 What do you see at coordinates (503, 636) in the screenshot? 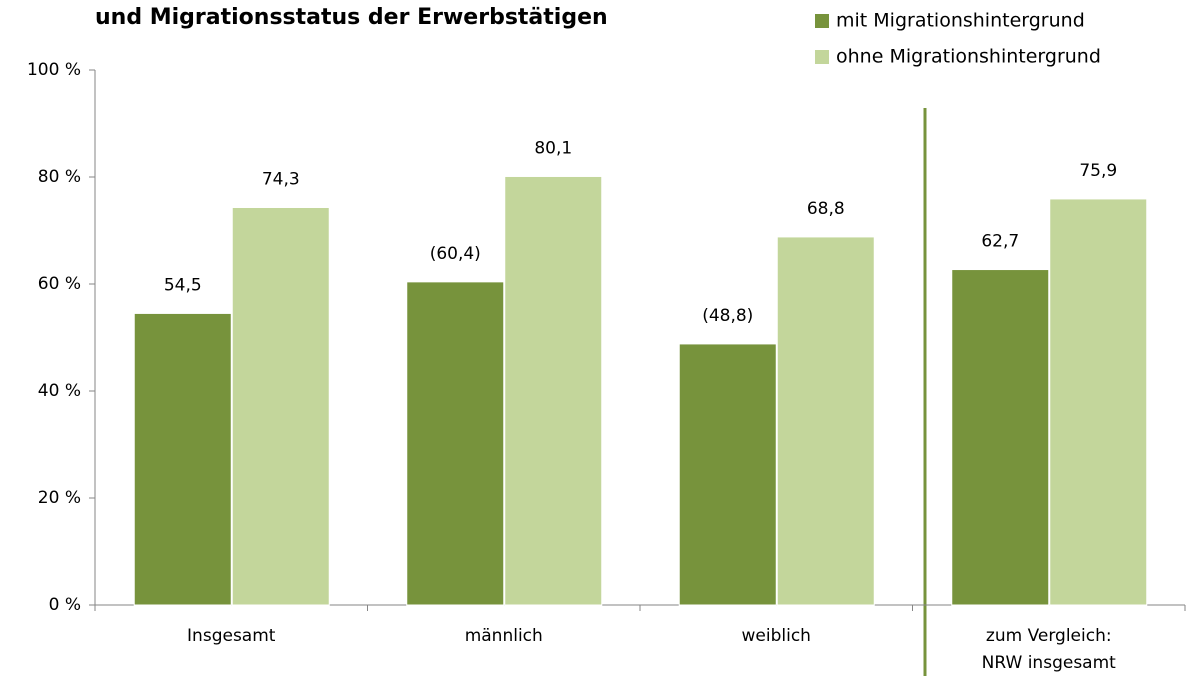
I see `x-tick-label: männlich` at bounding box center [503, 636].